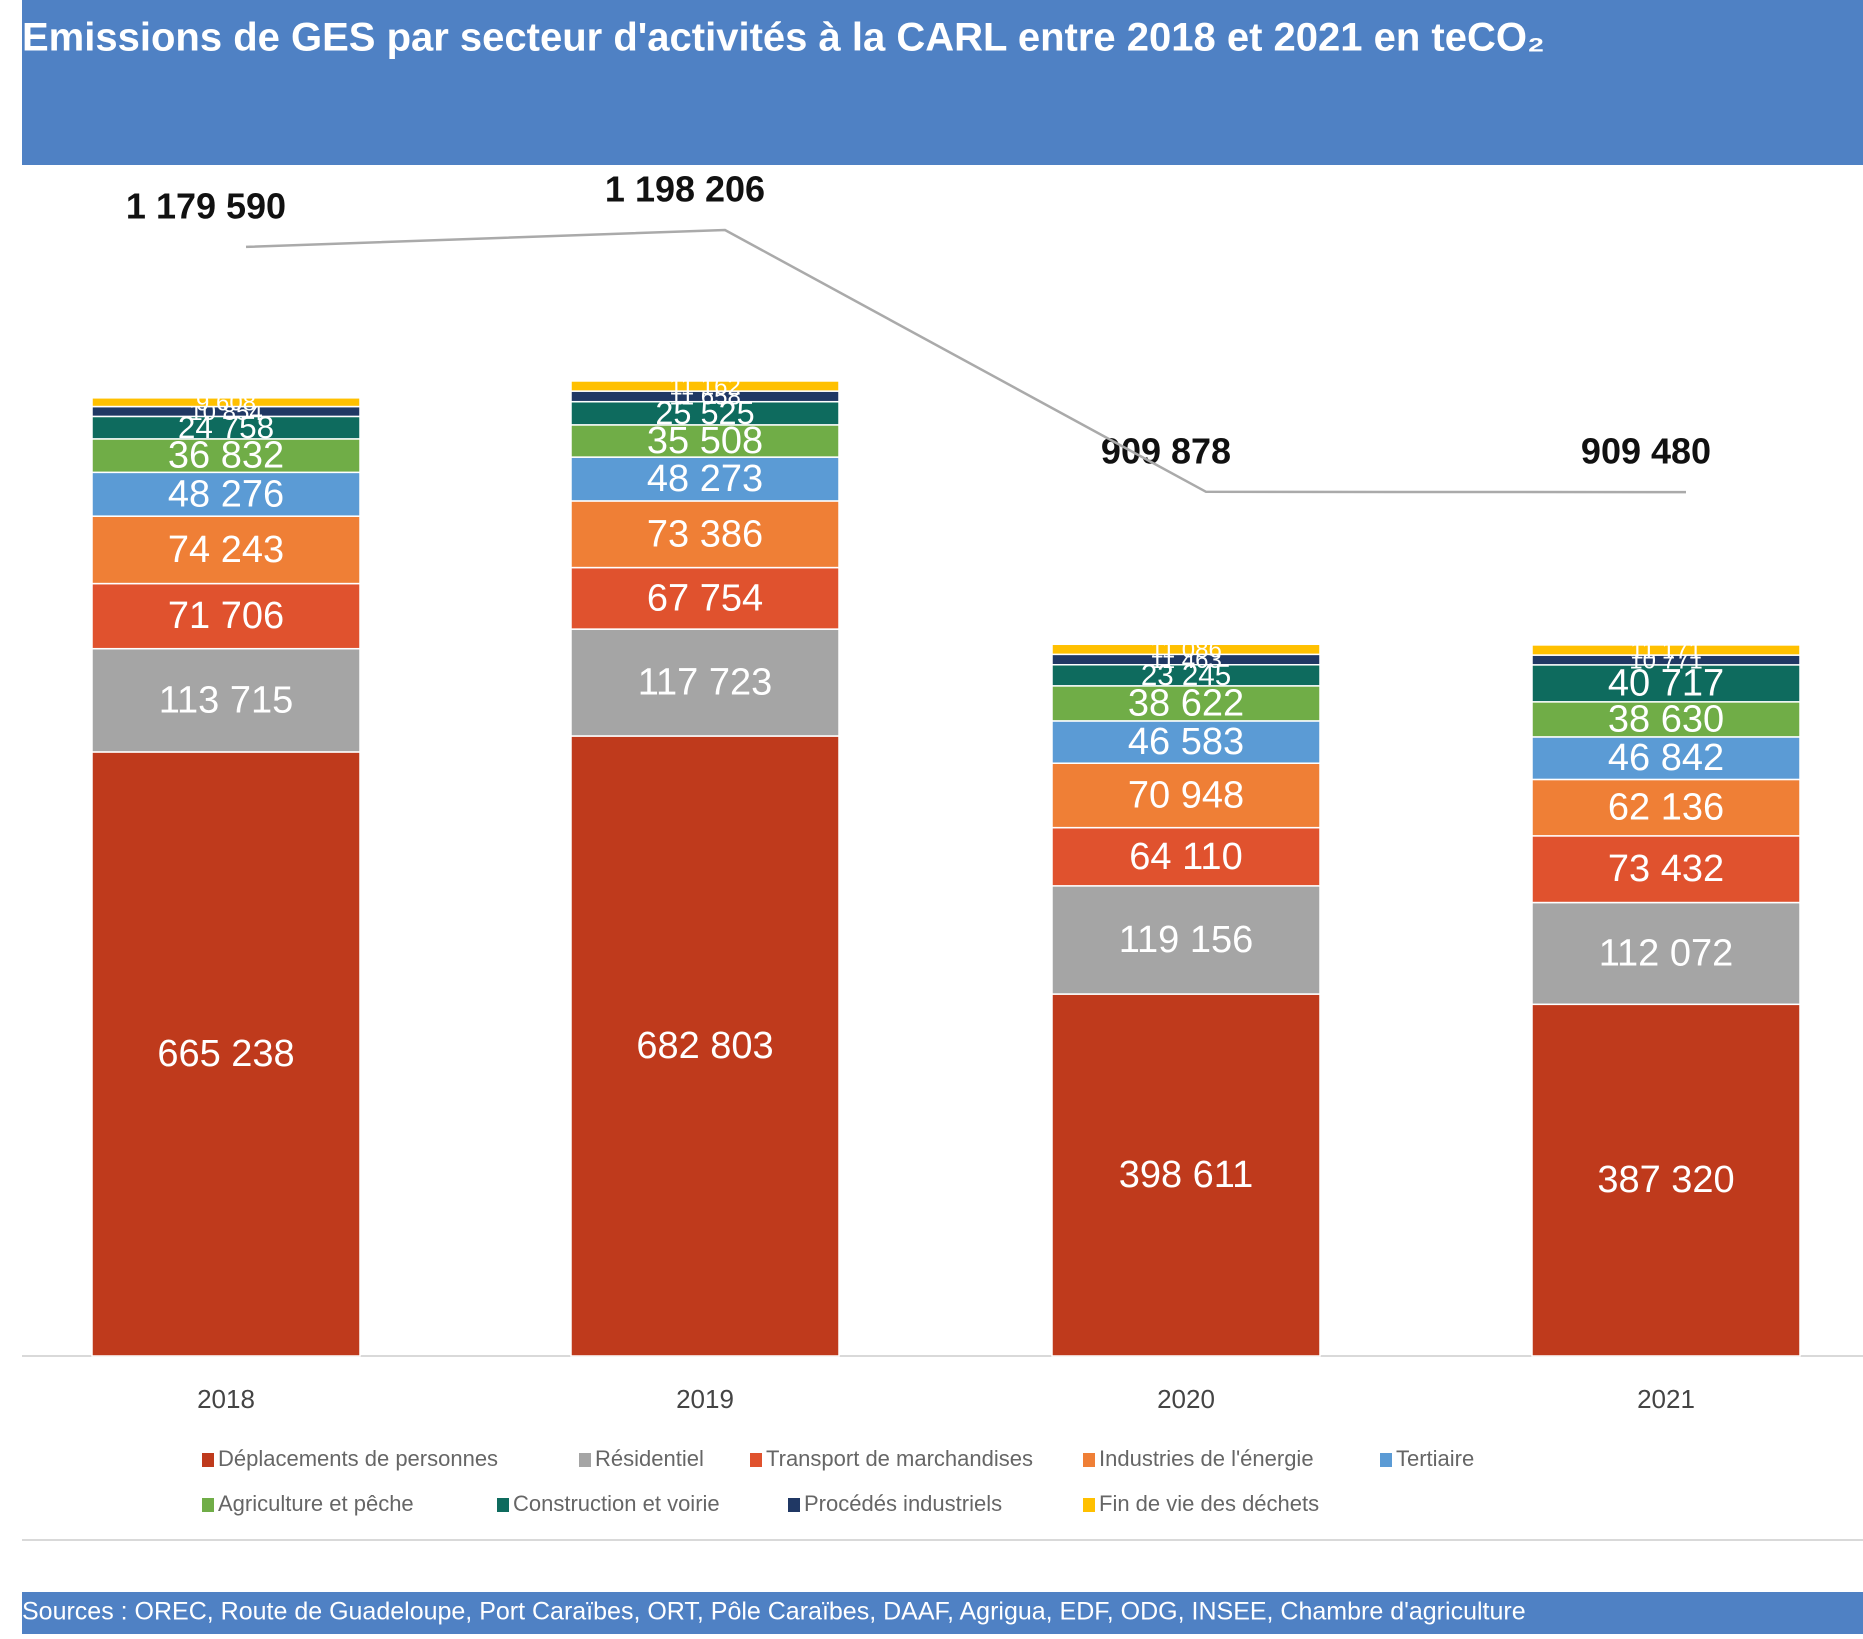  I want to click on segment-label: 9 608, so click(226, 403).